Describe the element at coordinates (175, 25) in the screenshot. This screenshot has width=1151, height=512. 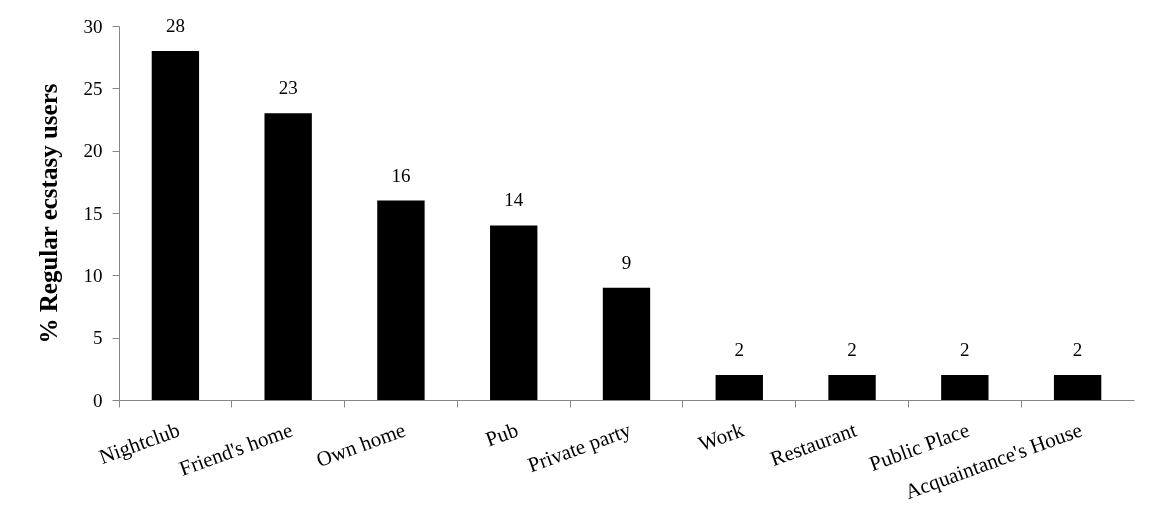
I see `data-label: 28` at that location.